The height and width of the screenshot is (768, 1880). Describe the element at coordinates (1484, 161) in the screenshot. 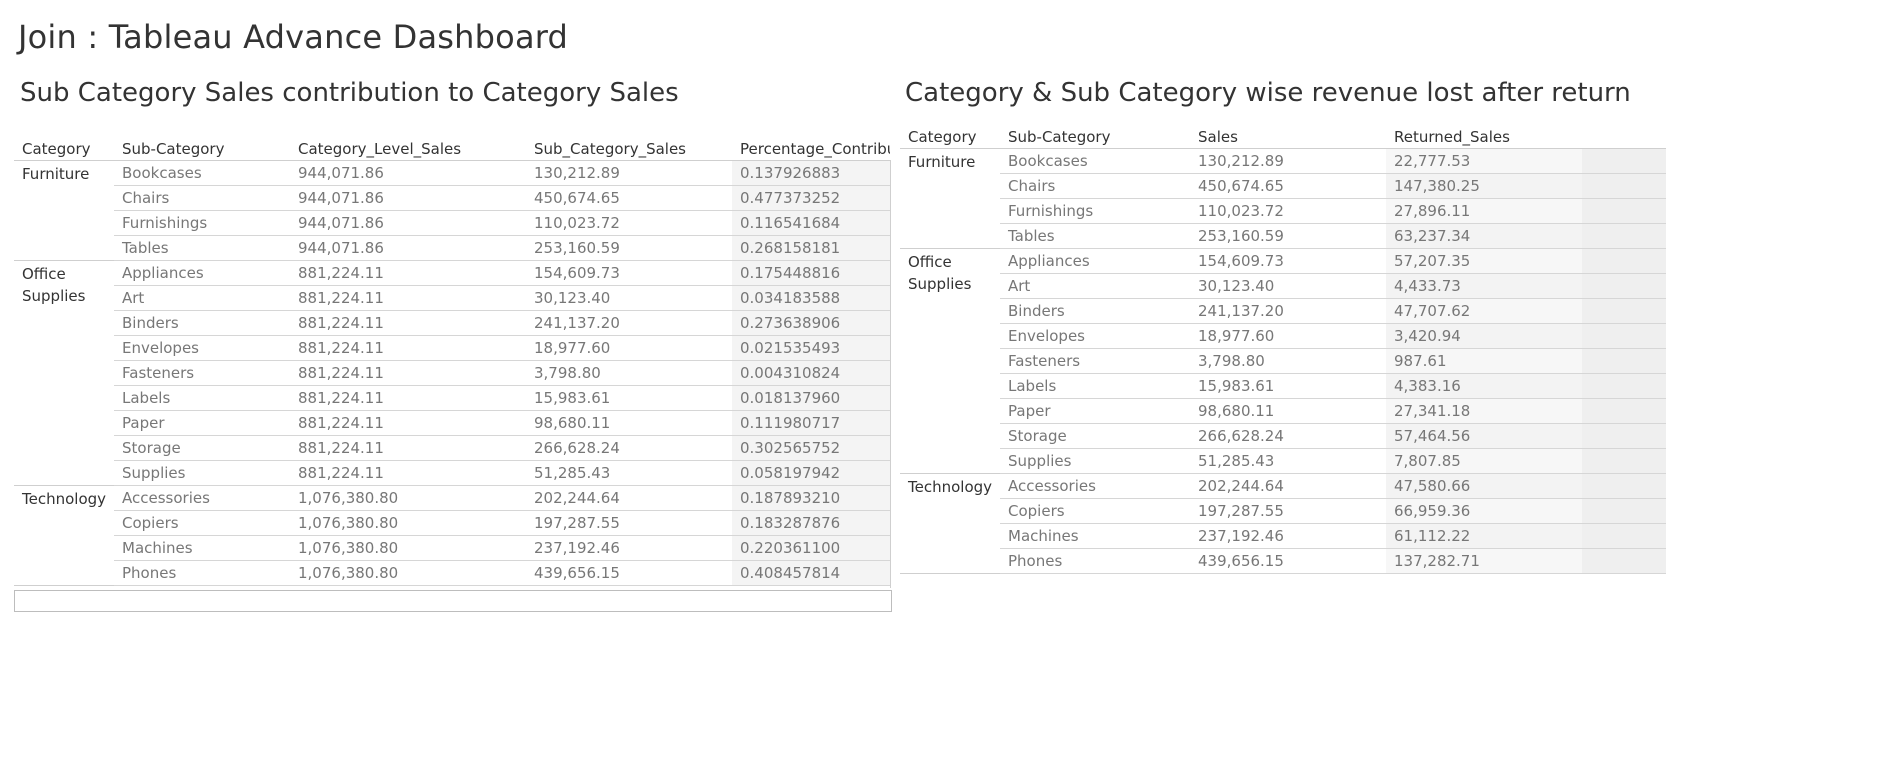

I see `value-cell: 22,777.53` at that location.